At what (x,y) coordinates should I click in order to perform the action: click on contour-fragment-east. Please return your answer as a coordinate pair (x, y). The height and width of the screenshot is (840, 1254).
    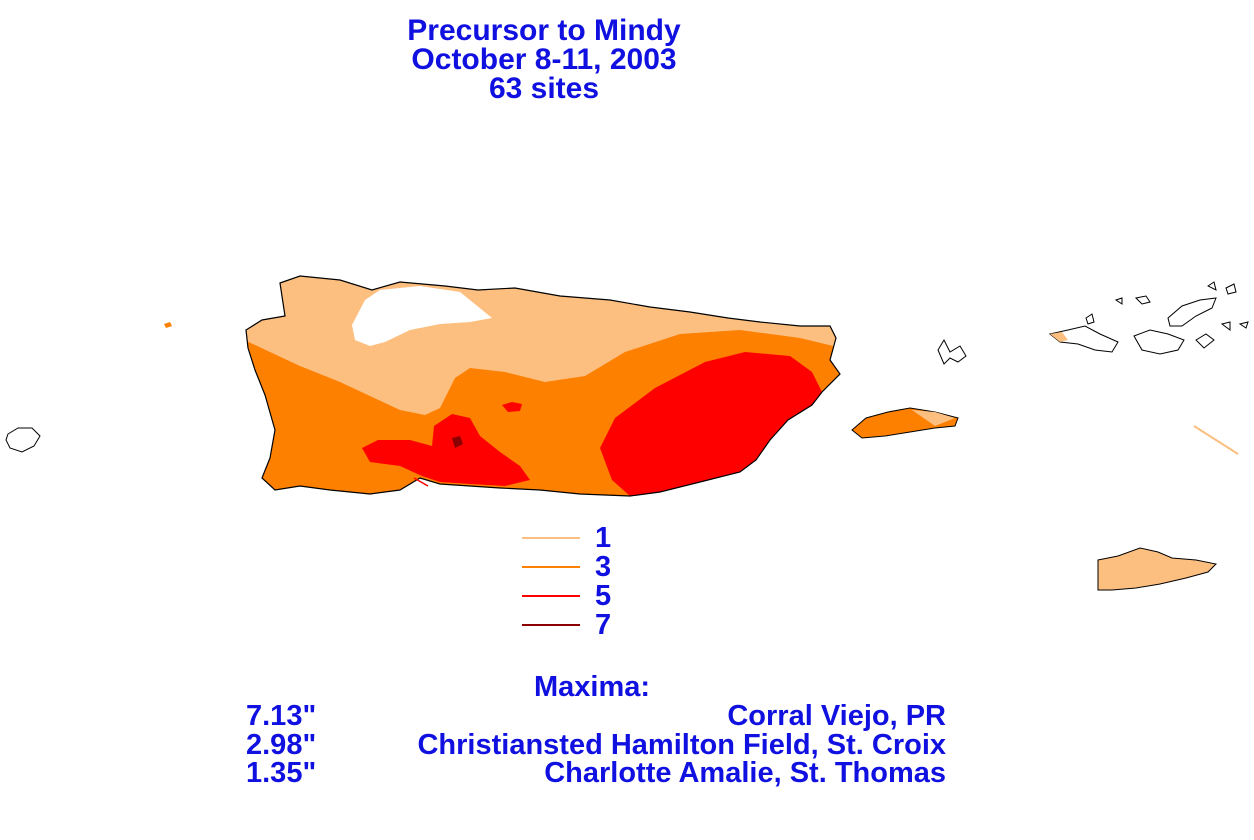
    Looking at the image, I should click on (1216, 440).